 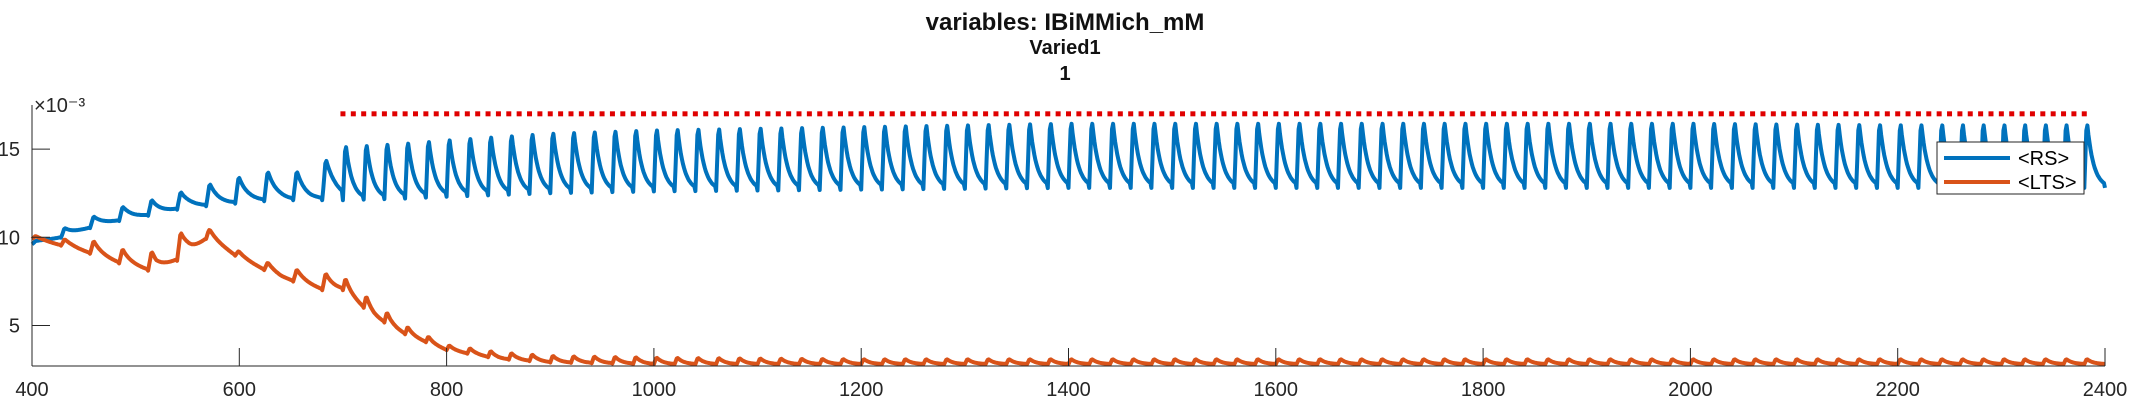 I want to click on x-tick-label: 800, so click(x=446, y=389).